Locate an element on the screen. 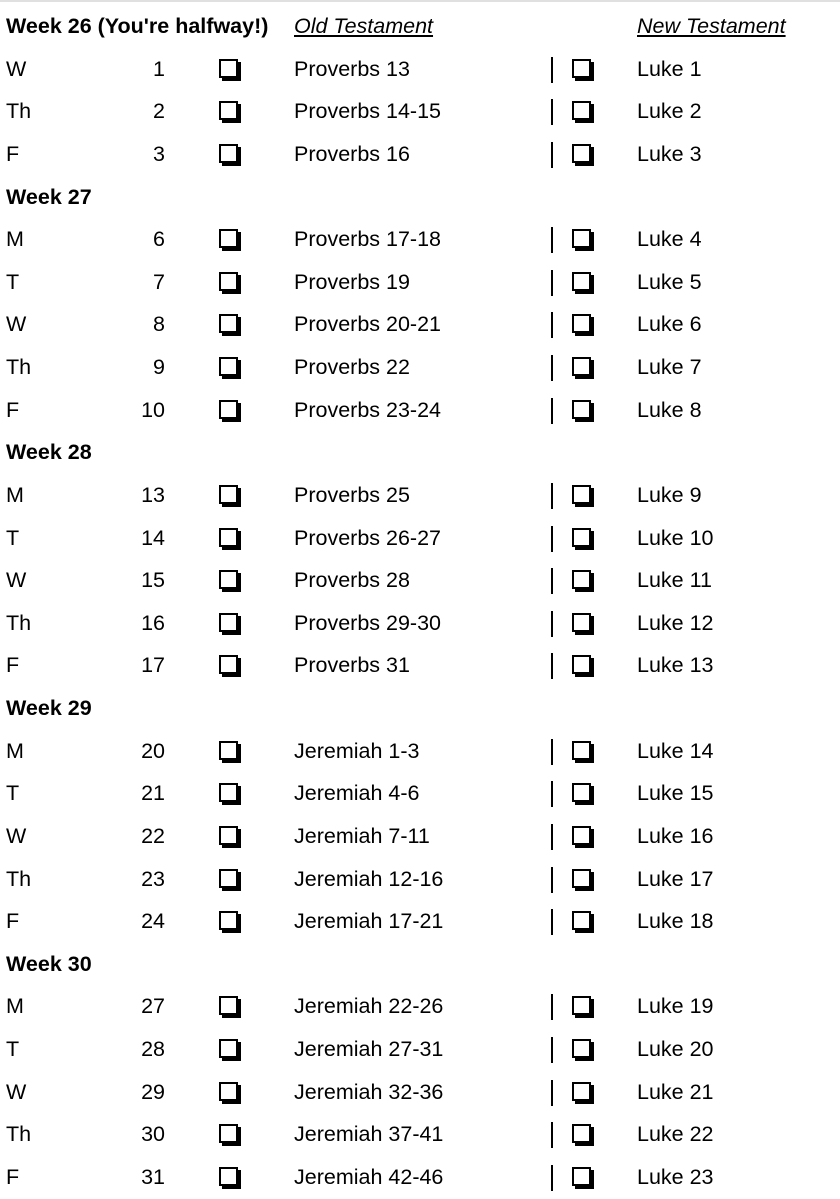 The height and width of the screenshot is (1199, 840). day-label: W is located at coordinates (16, 324).